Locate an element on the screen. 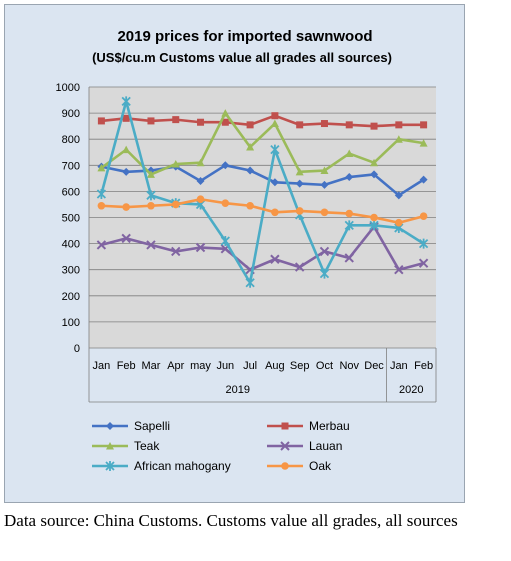 The width and height of the screenshot is (511, 561). x-tick-label: Feb is located at coordinates (126, 366).